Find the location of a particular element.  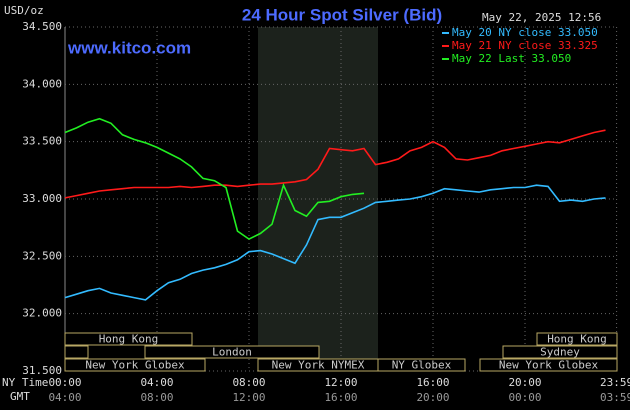

x-tick-label: 23:59 is located at coordinates (615, 382).